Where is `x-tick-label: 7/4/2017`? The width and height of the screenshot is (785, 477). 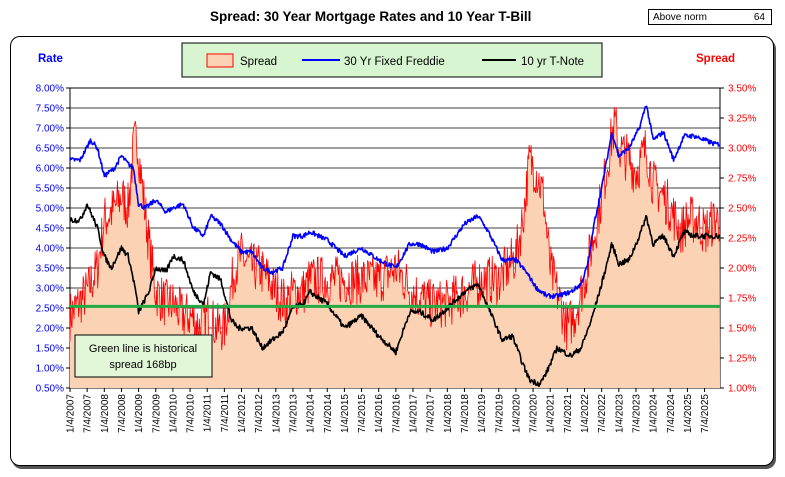 x-tick-label: 7/4/2017 is located at coordinates (431, 413).